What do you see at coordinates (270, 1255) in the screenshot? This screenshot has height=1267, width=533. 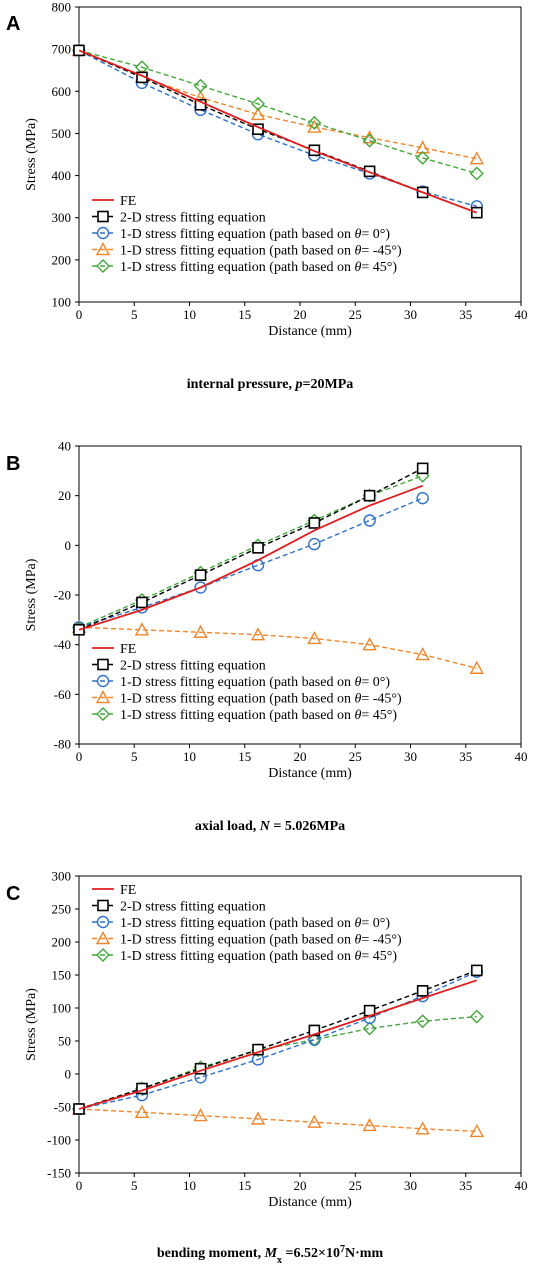 I see `panel-caption: bending moment, Mx =6.52×107N·mm` at bounding box center [270, 1255].